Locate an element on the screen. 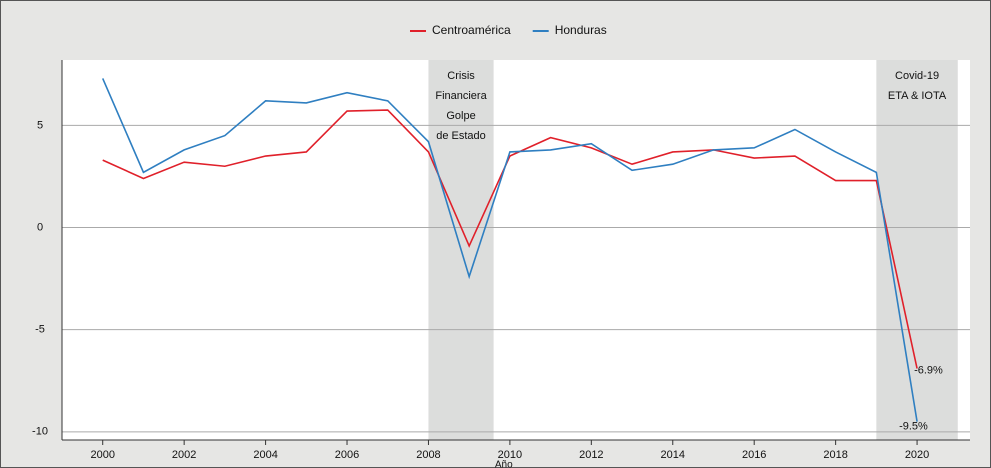  data-label: -6.9% is located at coordinates (928, 370).